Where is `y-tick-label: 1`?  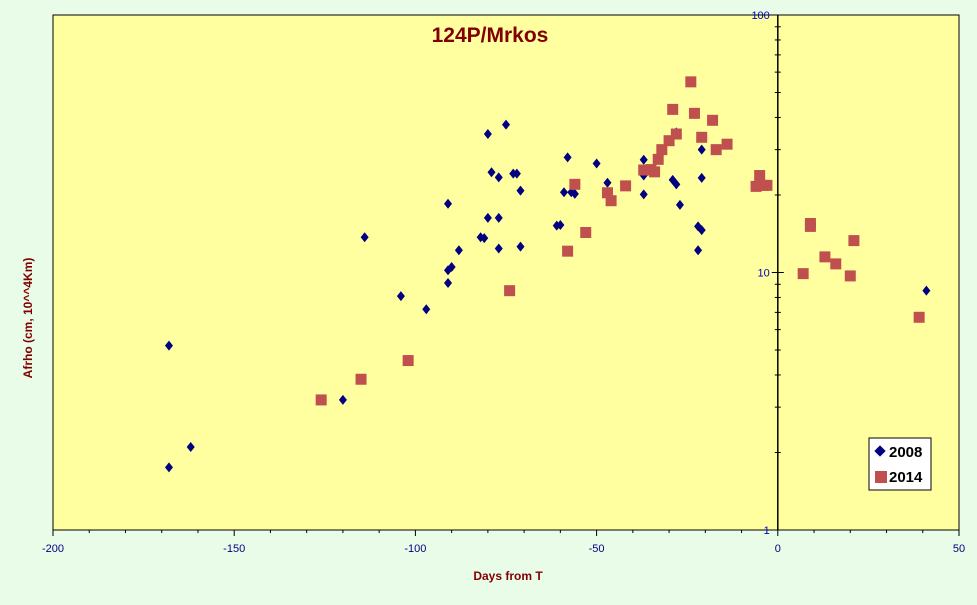 y-tick-label: 1 is located at coordinates (767, 531).